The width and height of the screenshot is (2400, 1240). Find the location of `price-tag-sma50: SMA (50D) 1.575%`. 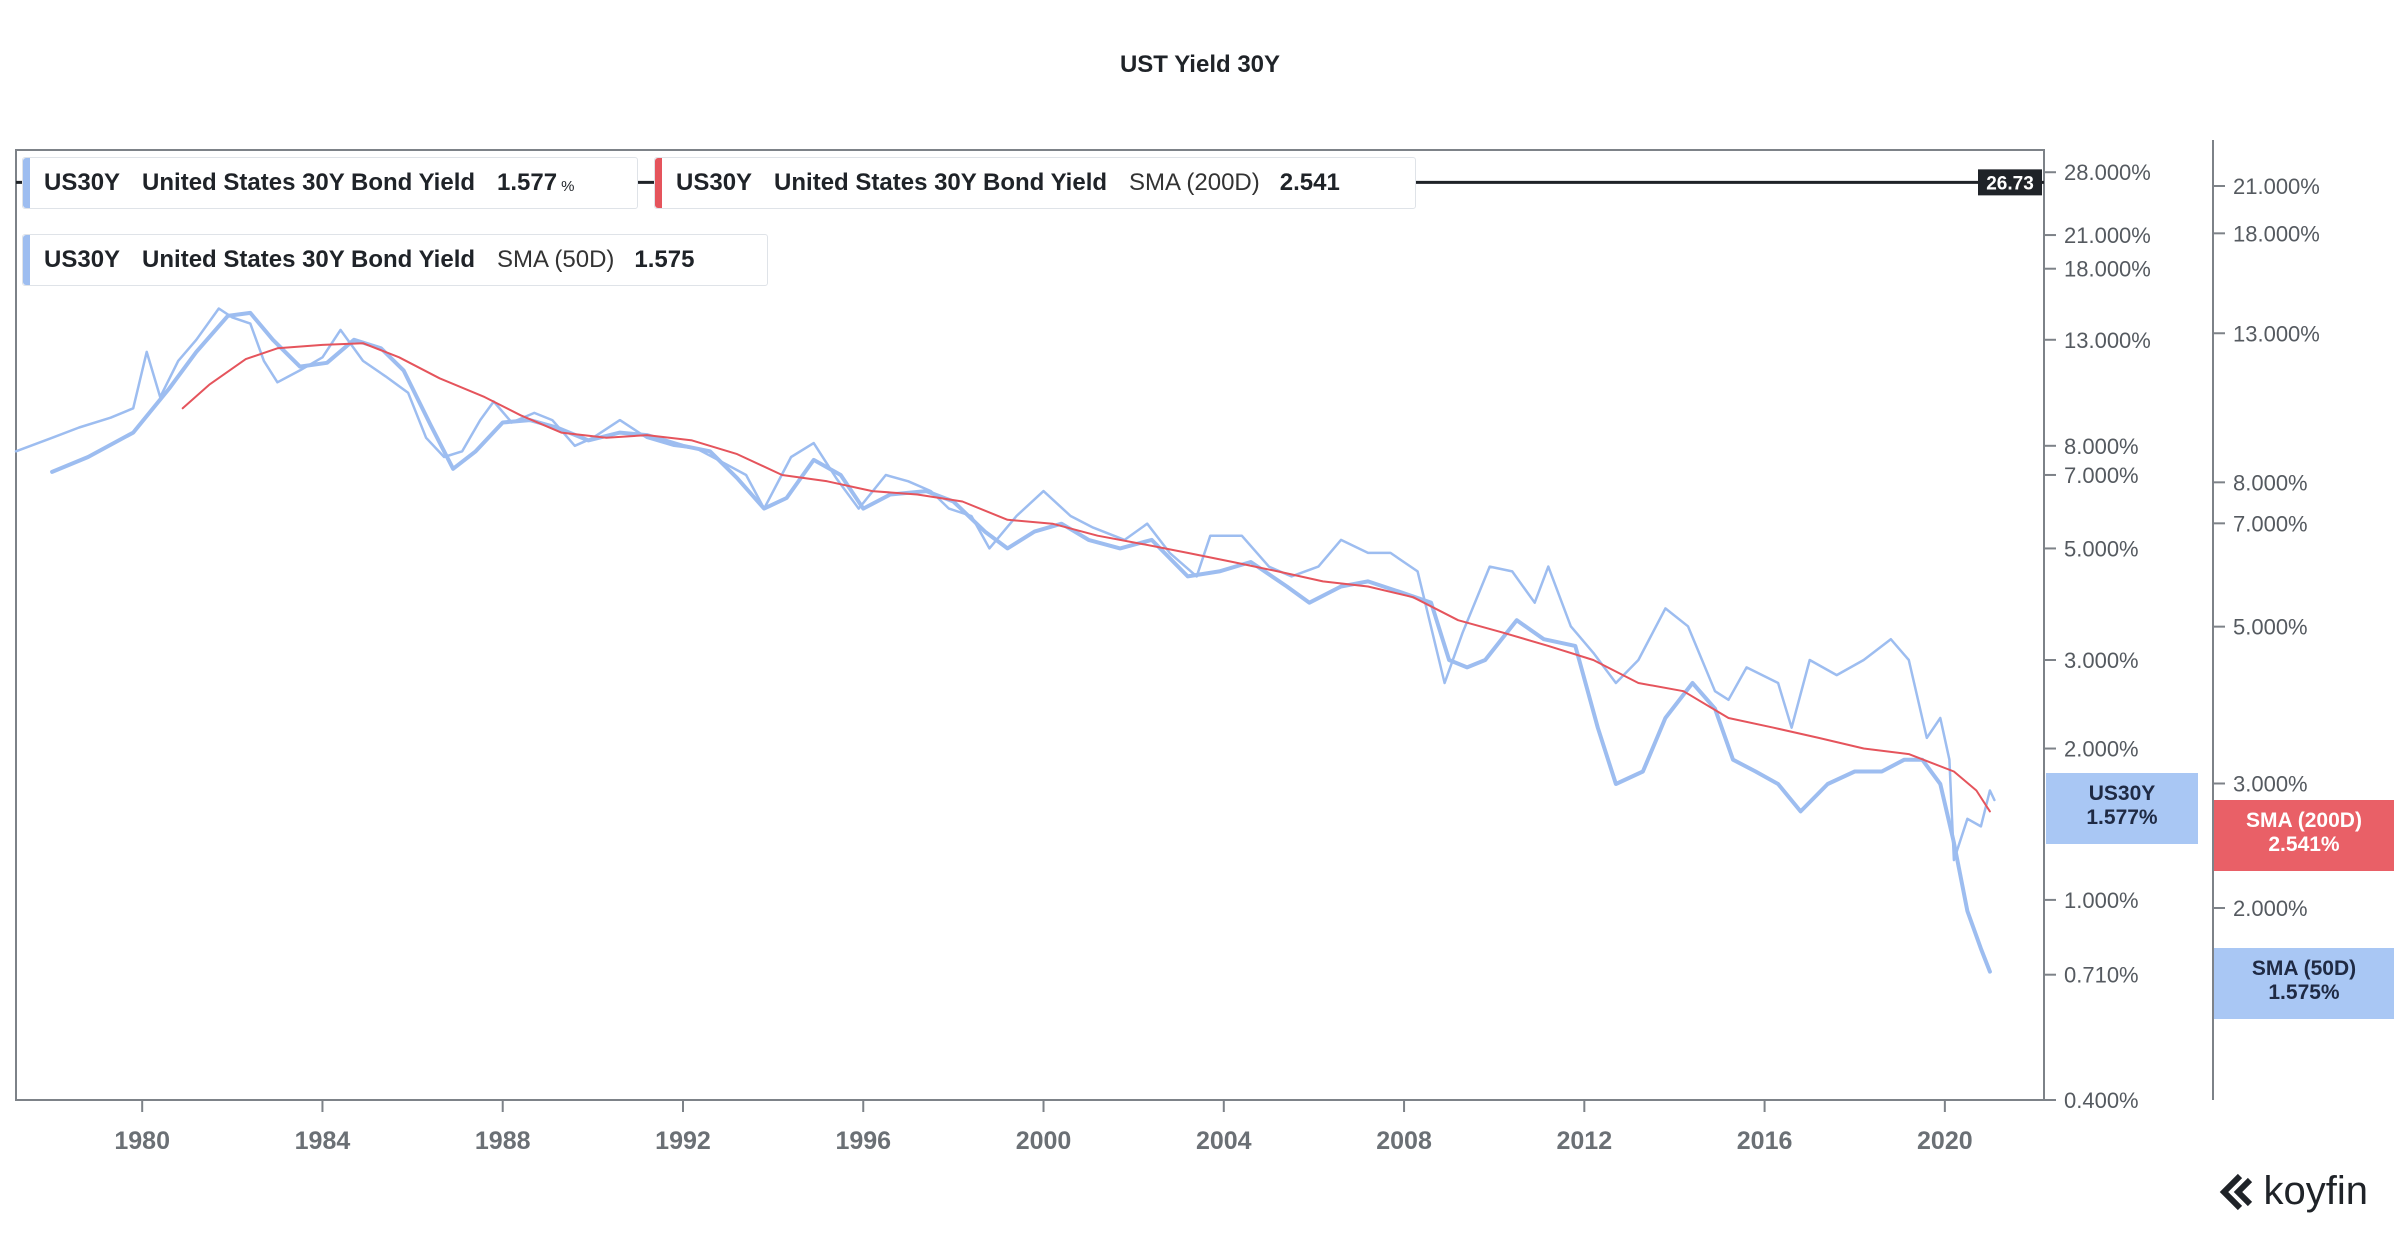

price-tag-sma50: SMA (50D) 1.575% is located at coordinates (2304, 983).